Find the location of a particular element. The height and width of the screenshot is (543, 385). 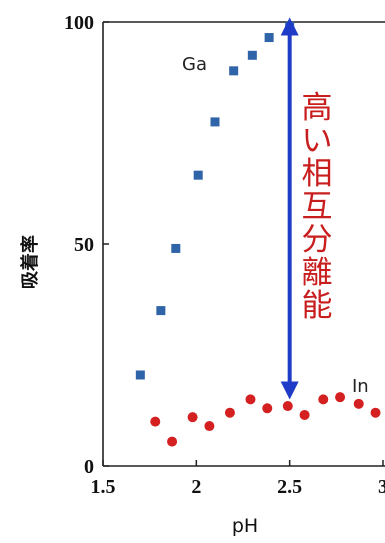

y-tick-label: 50 is located at coordinates (84, 245).